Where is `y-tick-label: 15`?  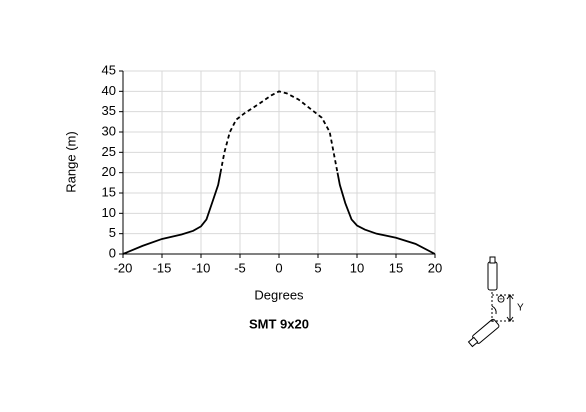
y-tick-label: 15 is located at coordinates (109, 191).